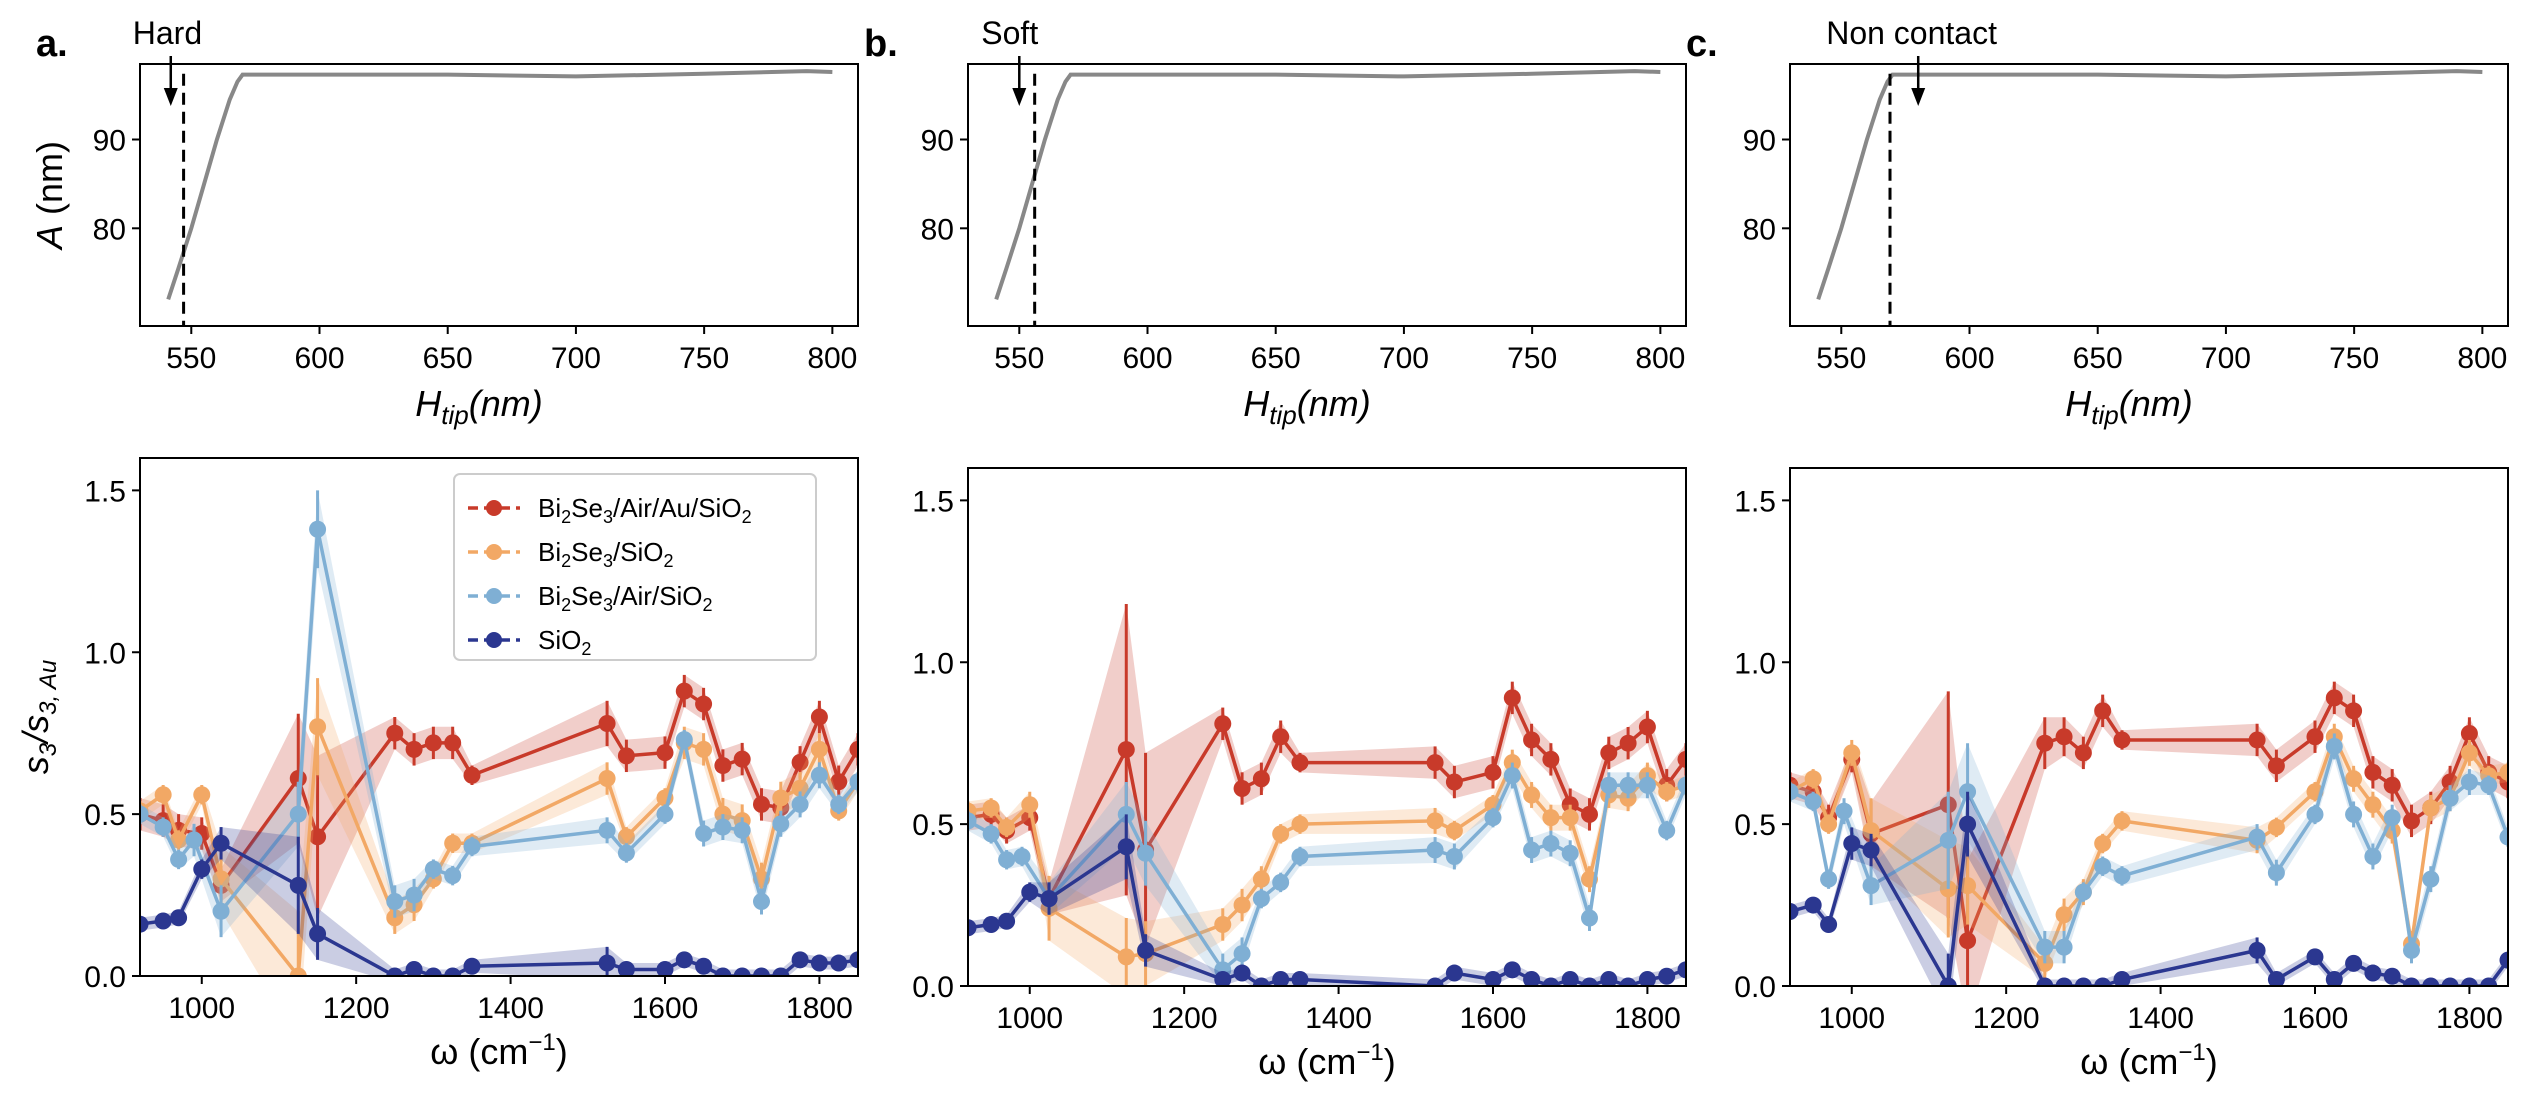  Describe the element at coordinates (677, 508) in the screenshot. I see `legend-text: /Air/Au/SiO` at that location.